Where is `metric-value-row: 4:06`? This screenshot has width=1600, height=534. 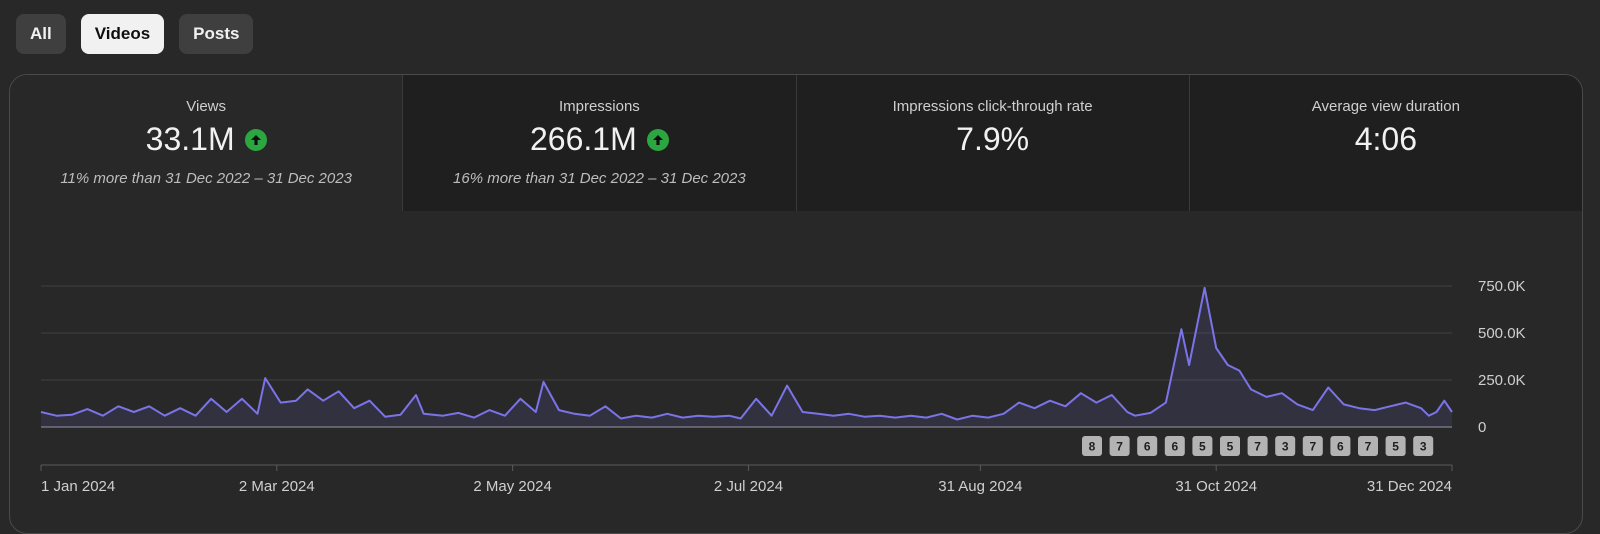
metric-value-row: 4:06 is located at coordinates (1386, 139).